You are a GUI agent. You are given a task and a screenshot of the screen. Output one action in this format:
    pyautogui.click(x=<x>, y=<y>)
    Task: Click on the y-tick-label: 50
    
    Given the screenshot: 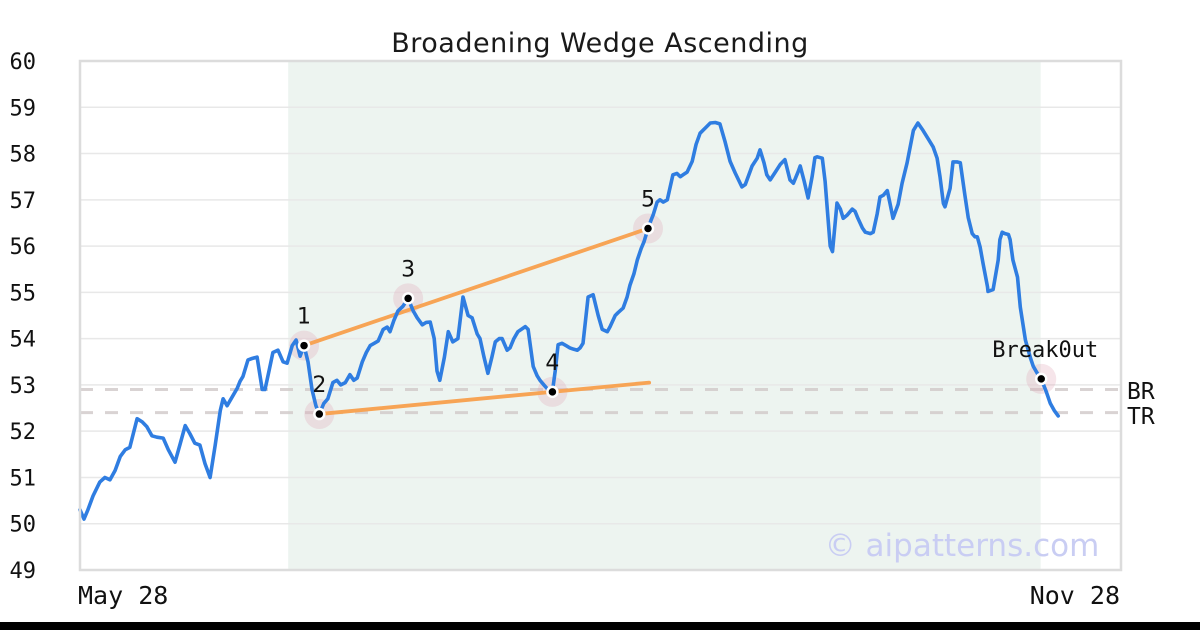 What is the action you would take?
    pyautogui.click(x=23, y=525)
    